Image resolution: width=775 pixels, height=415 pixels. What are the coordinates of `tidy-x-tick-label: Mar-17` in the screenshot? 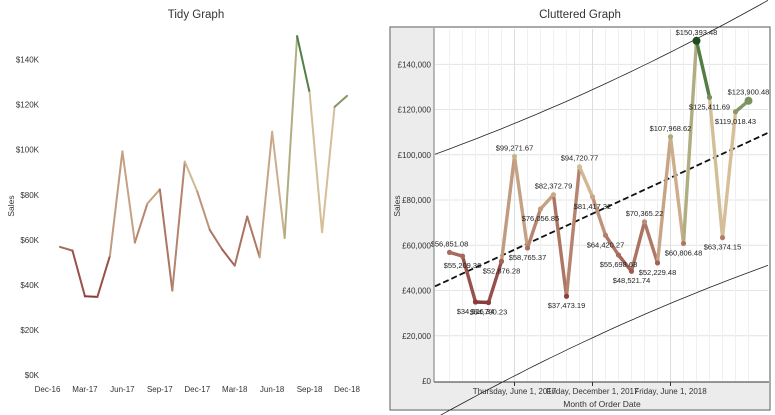 It's located at (85, 389).